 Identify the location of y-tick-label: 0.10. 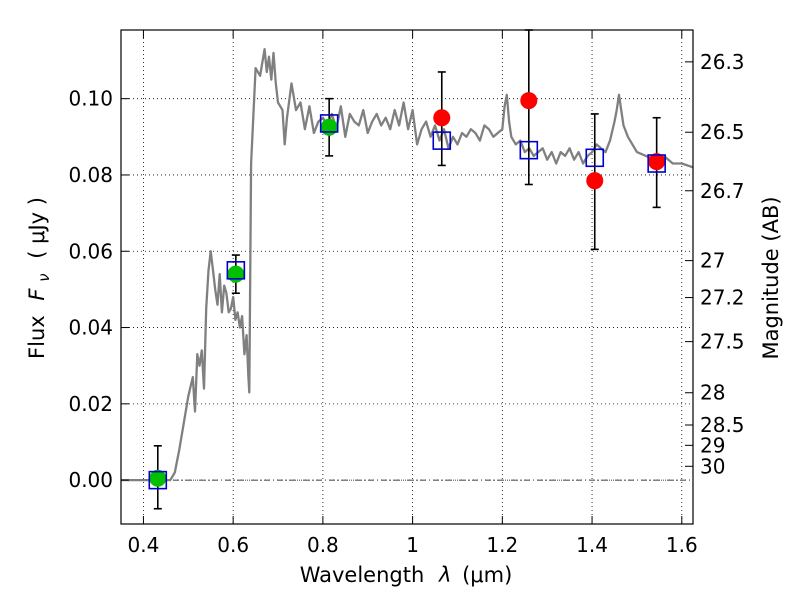
(90, 99).